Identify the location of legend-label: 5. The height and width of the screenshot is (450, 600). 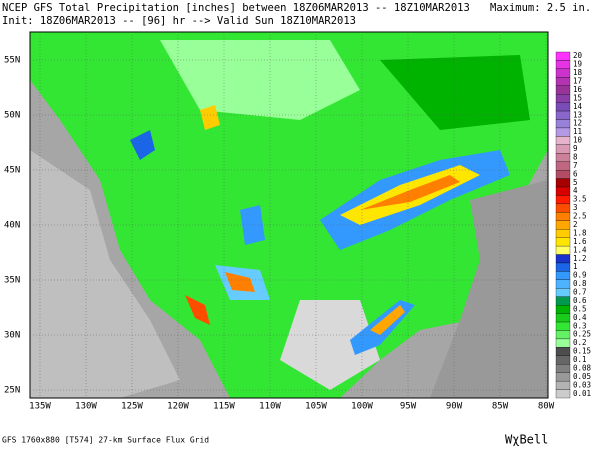
(575, 182).